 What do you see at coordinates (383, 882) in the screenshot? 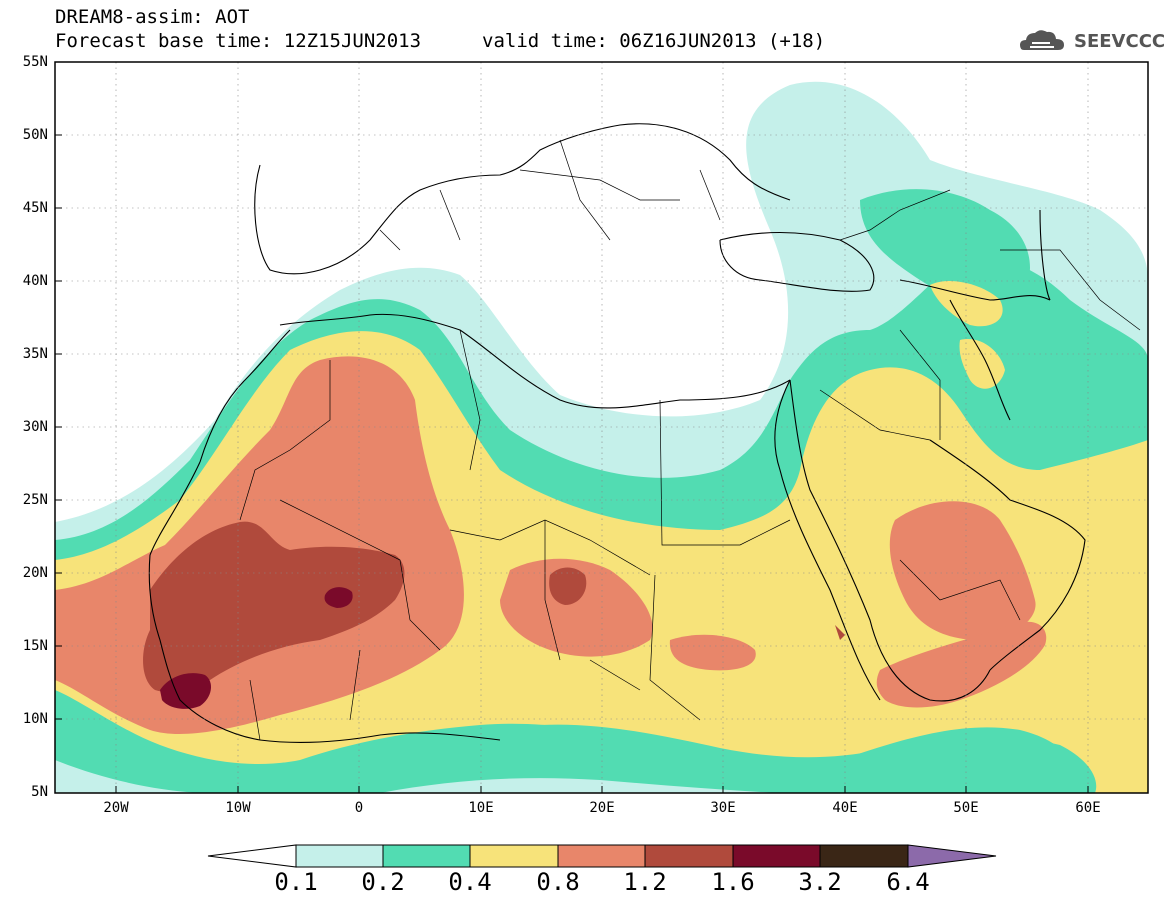
I see `colorbar-label-0.2: 0.2` at bounding box center [383, 882].